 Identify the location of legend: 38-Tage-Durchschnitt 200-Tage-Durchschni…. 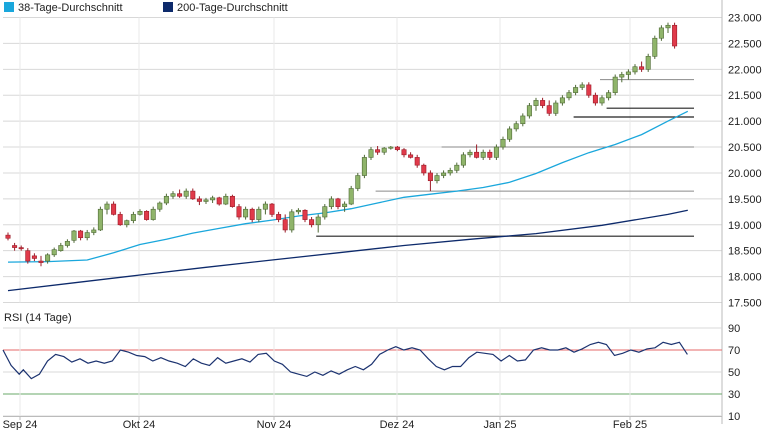
(146, 8).